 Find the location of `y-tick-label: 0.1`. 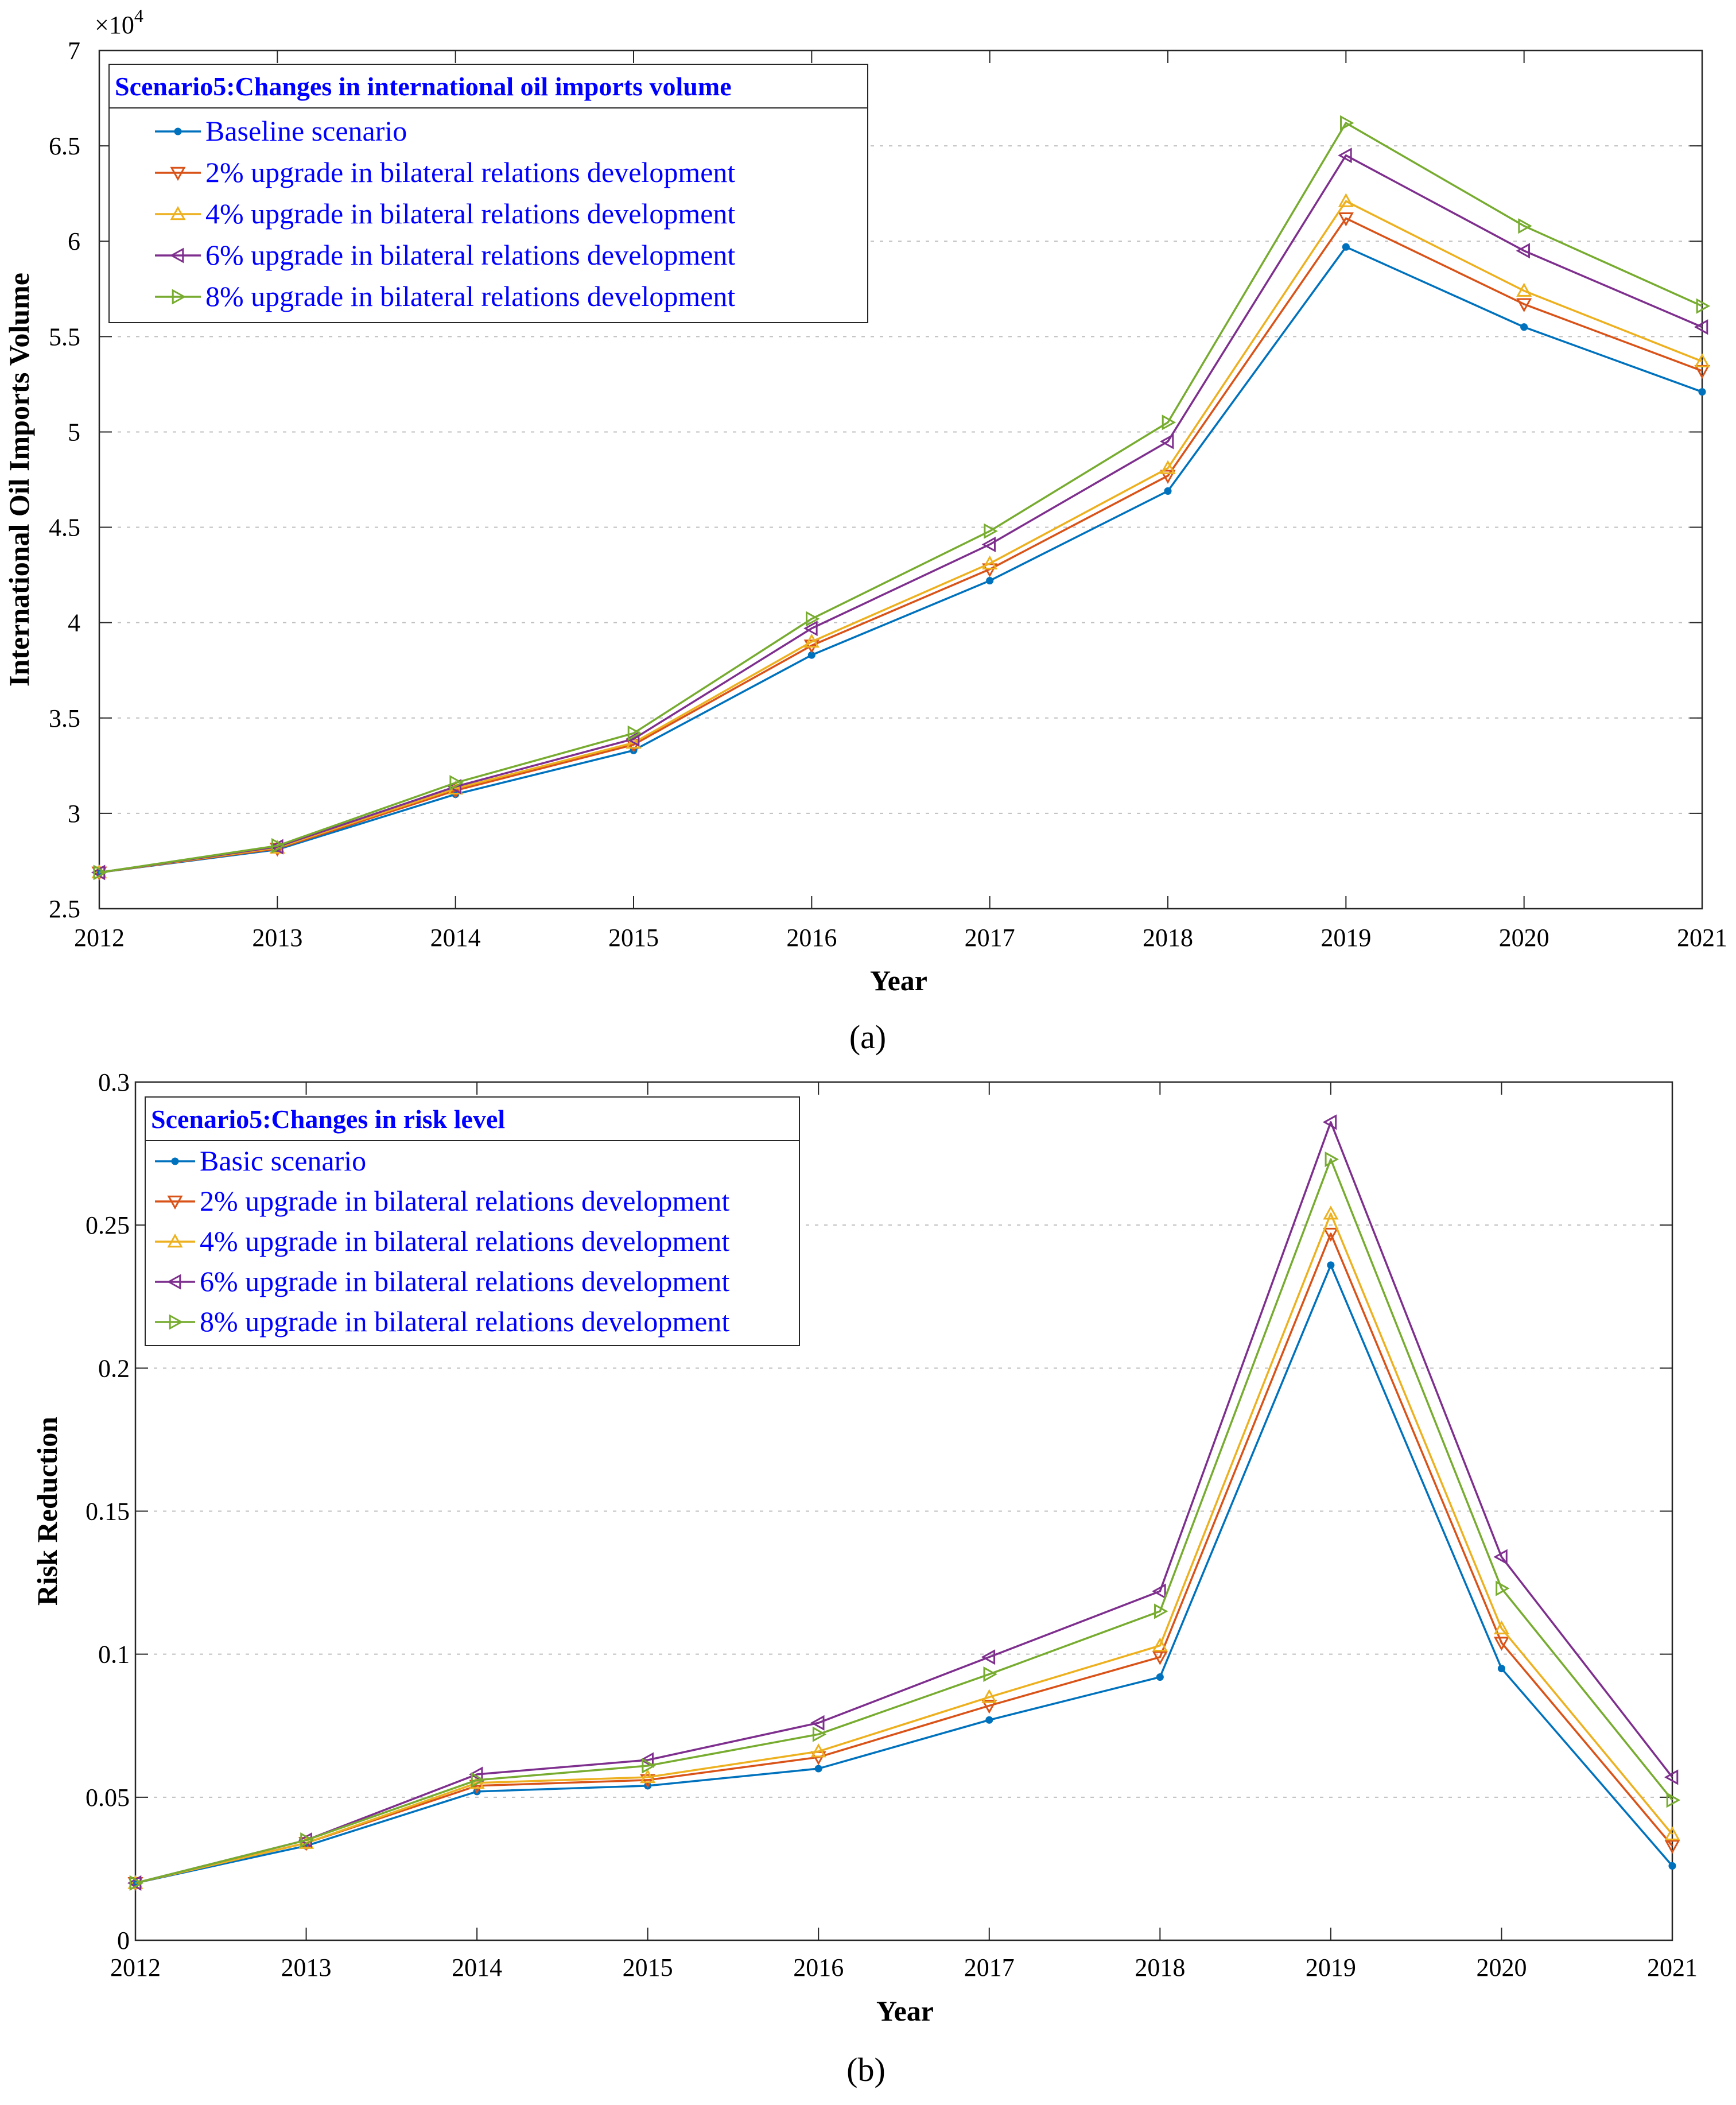

y-tick-label: 0.1 is located at coordinates (114, 1655).